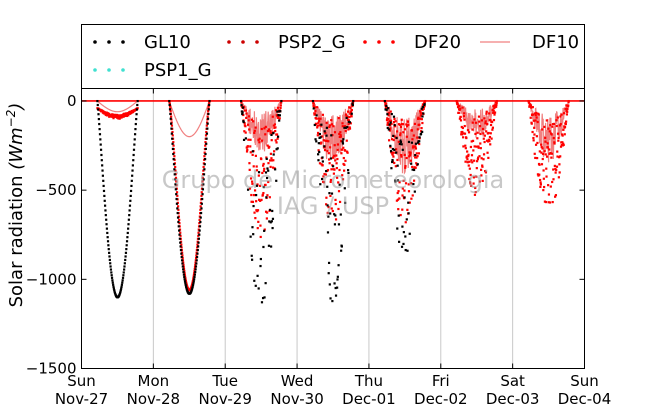 The height and width of the screenshot is (409, 650). Describe the element at coordinates (189, 119) in the screenshot. I see `series-df10-line` at that location.